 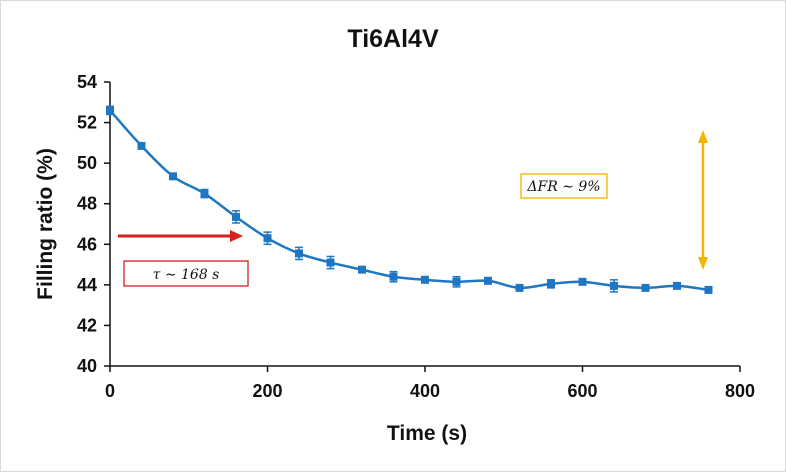 What do you see at coordinates (87, 163) in the screenshot?
I see `y-tick-label: 50` at bounding box center [87, 163].